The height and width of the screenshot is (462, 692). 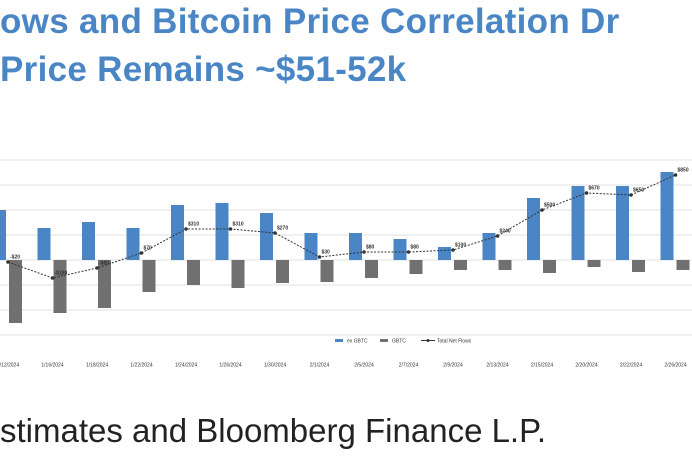 What do you see at coordinates (683, 170) in the screenshot?
I see `data-label: $850` at bounding box center [683, 170].